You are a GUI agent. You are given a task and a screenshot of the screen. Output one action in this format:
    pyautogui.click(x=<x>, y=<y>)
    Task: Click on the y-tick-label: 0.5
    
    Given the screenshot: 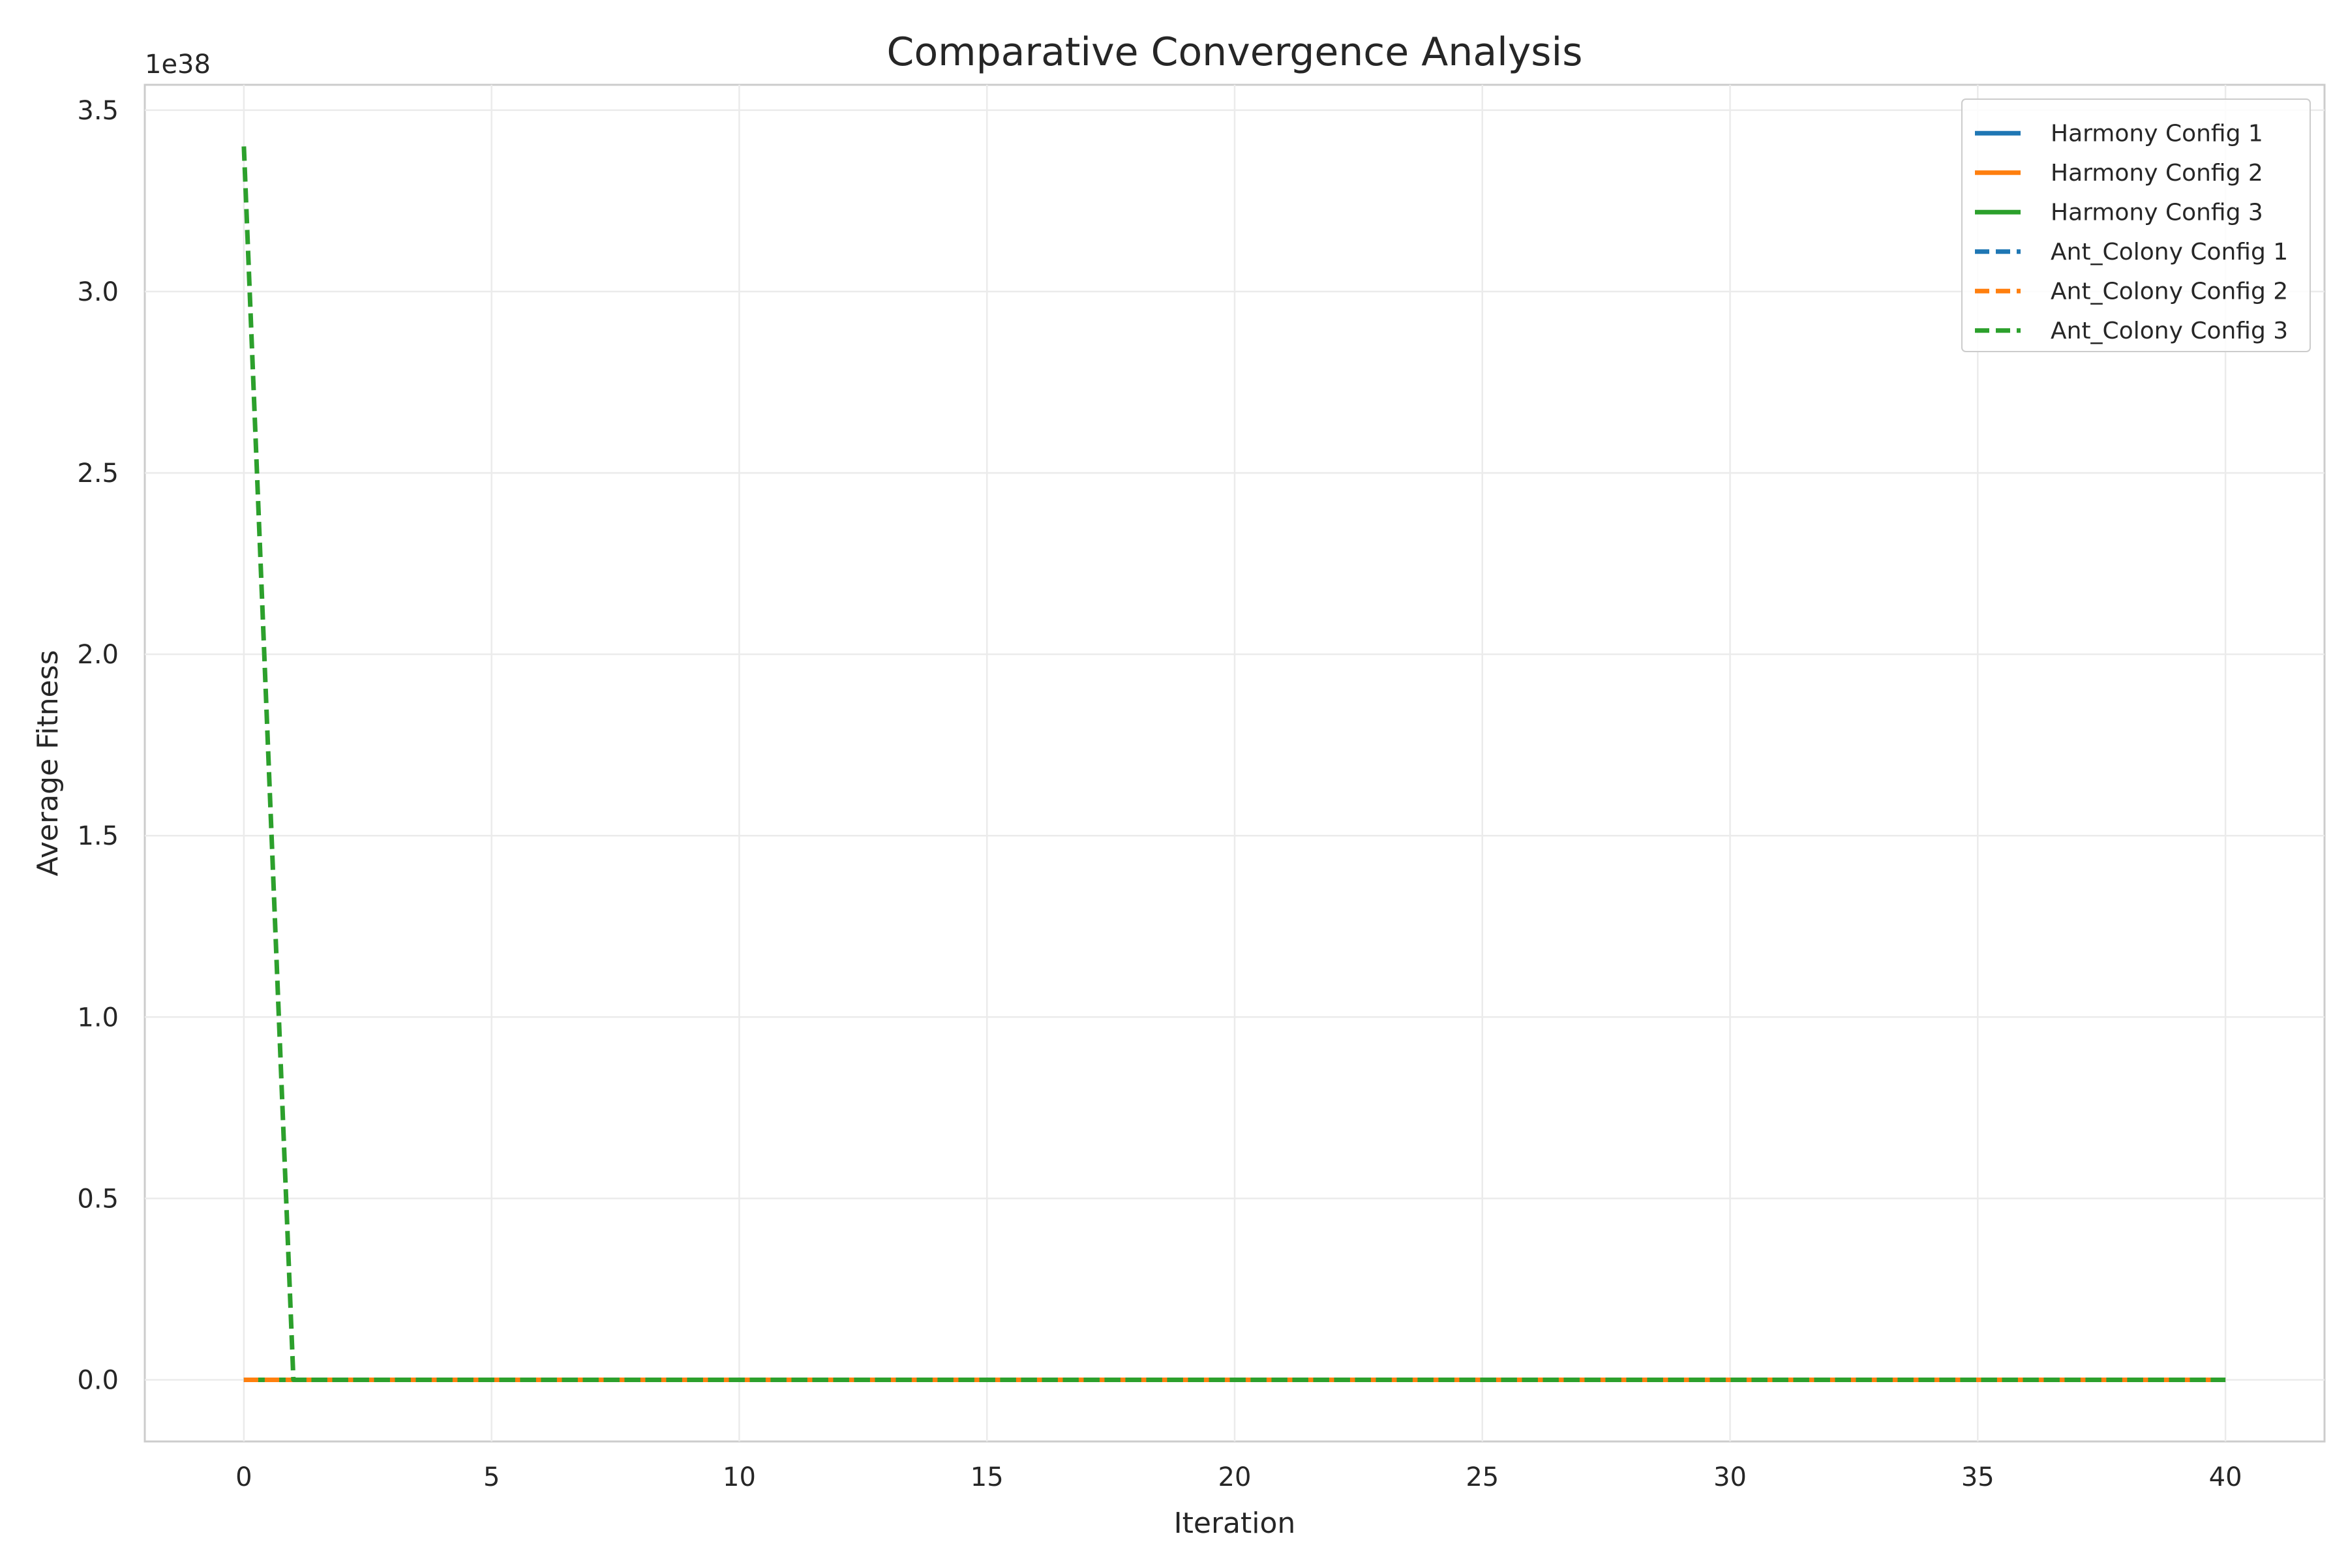 What is the action you would take?
    pyautogui.click(x=98, y=1199)
    